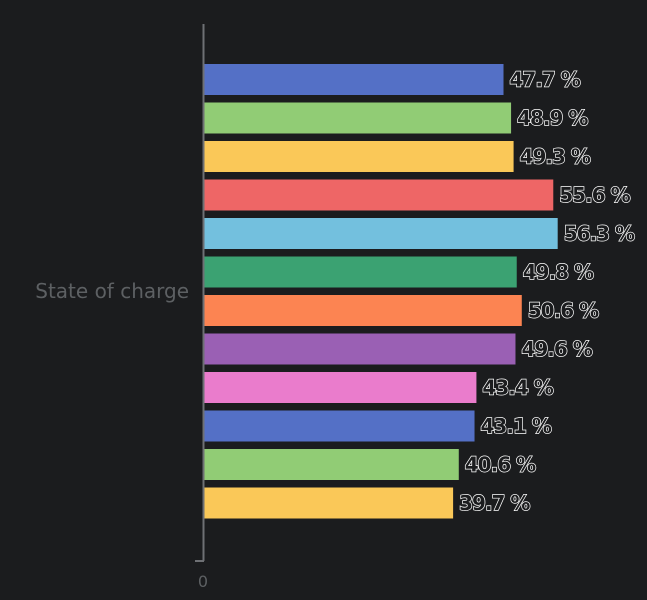 This screenshot has width=647, height=600. Describe the element at coordinates (500, 465) in the screenshot. I see `bar-value-label-11: 40.6 %` at that location.